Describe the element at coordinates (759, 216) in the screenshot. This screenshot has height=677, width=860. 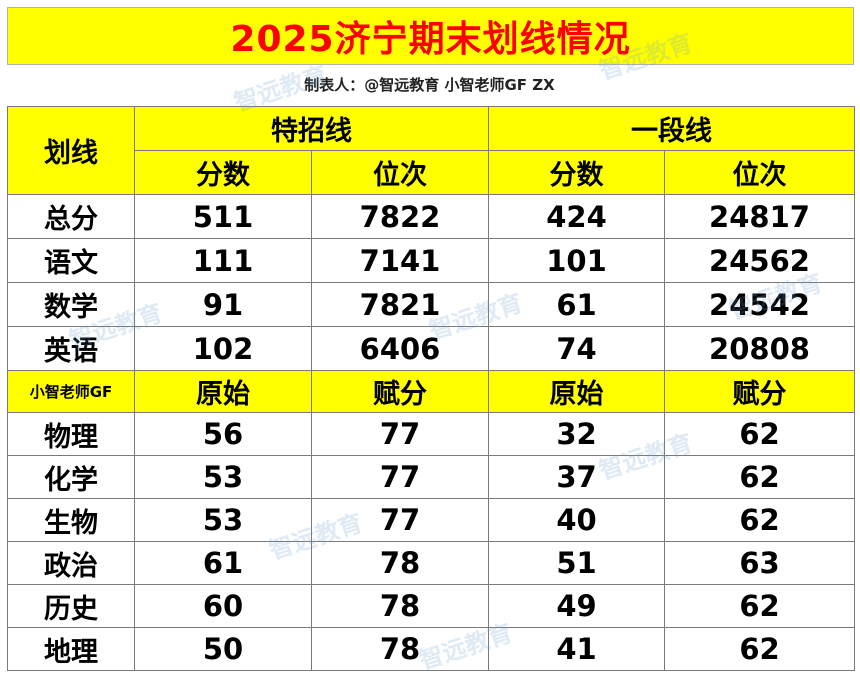
I see `rank-cell: 24817` at that location.